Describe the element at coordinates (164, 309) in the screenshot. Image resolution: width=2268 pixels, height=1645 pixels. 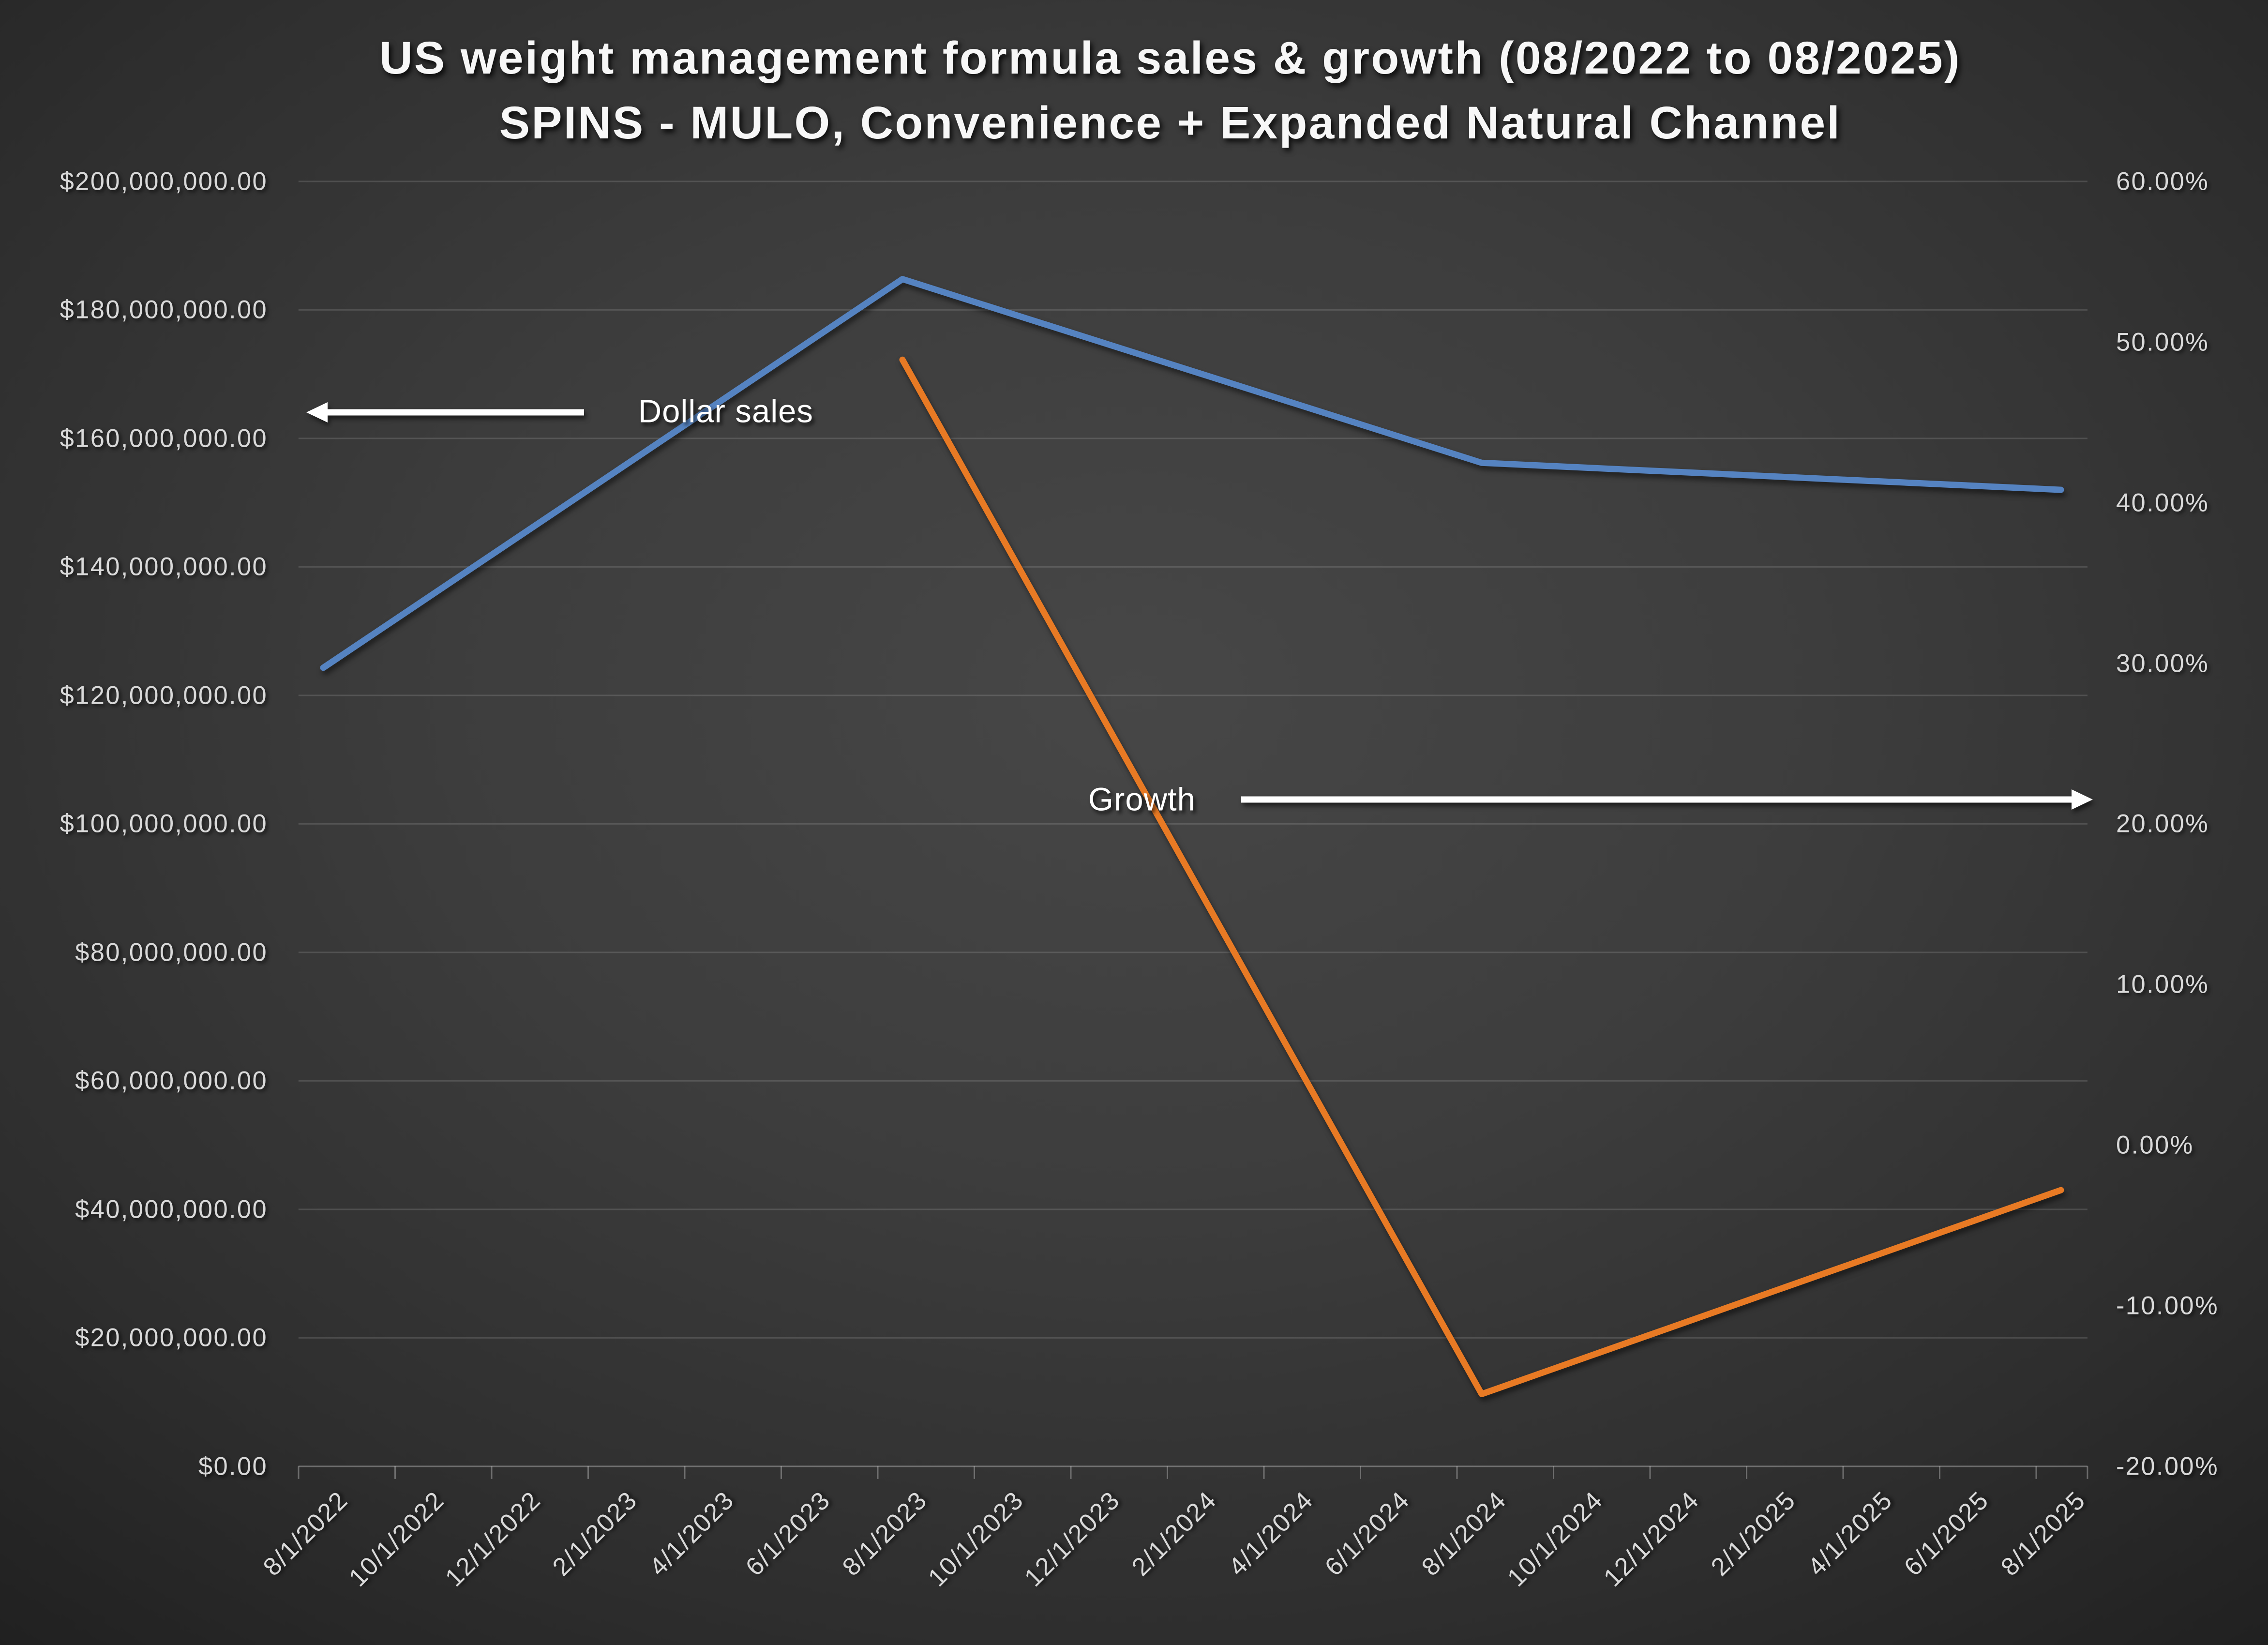
I see `left-axis-tick-label: $180,000,000.00` at that location.